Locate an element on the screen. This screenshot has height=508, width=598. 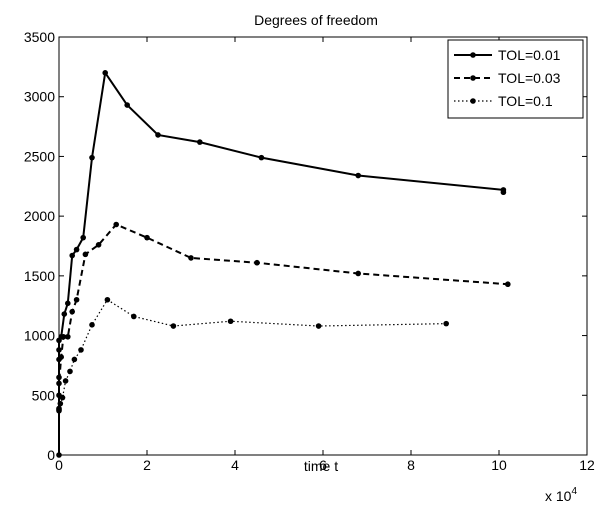
legend-label: TOL=0.01 is located at coordinates (529, 55).